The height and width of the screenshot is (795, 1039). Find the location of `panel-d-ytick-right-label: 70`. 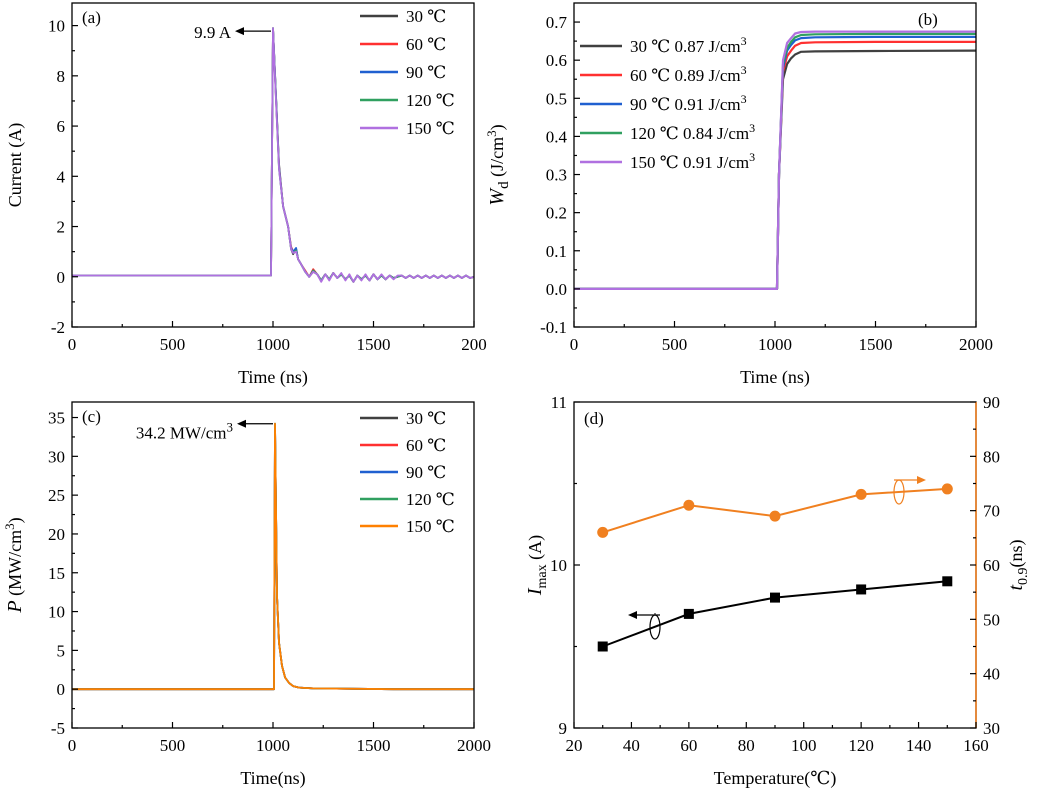

panel-d-ytick-right-label: 70 is located at coordinates (991, 511).